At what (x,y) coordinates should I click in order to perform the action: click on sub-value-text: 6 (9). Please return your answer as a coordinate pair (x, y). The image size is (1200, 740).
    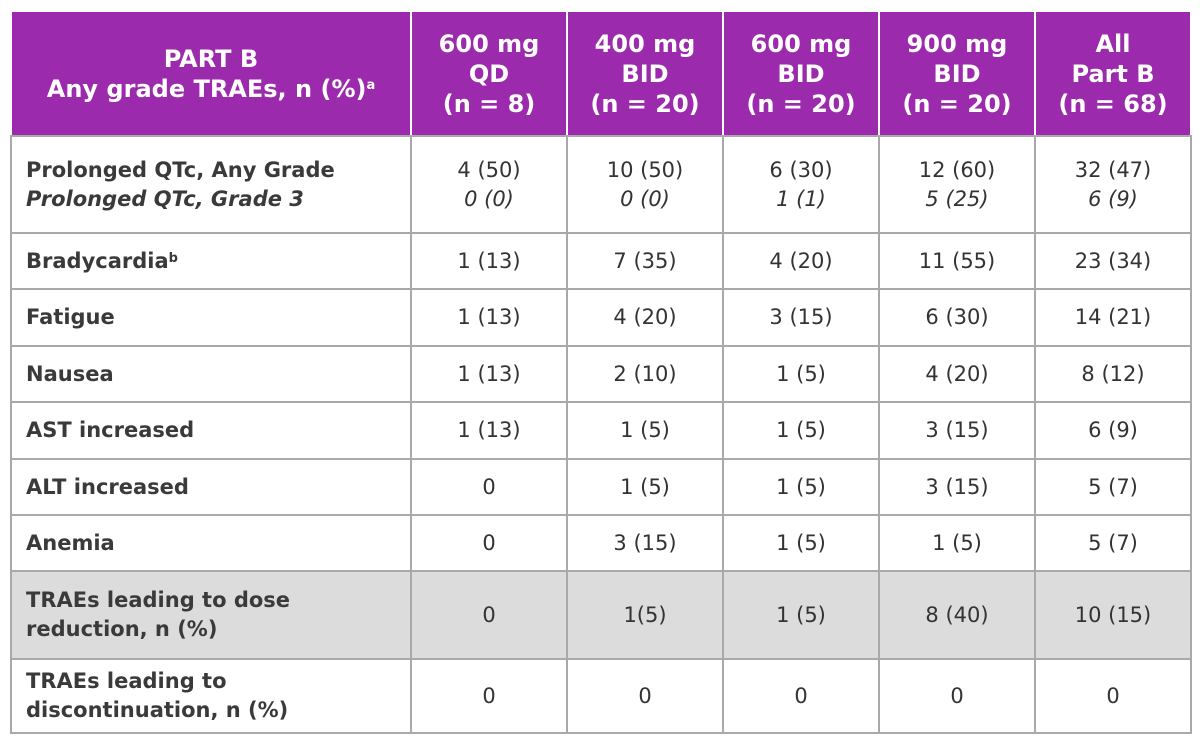
    Looking at the image, I should click on (1113, 198).